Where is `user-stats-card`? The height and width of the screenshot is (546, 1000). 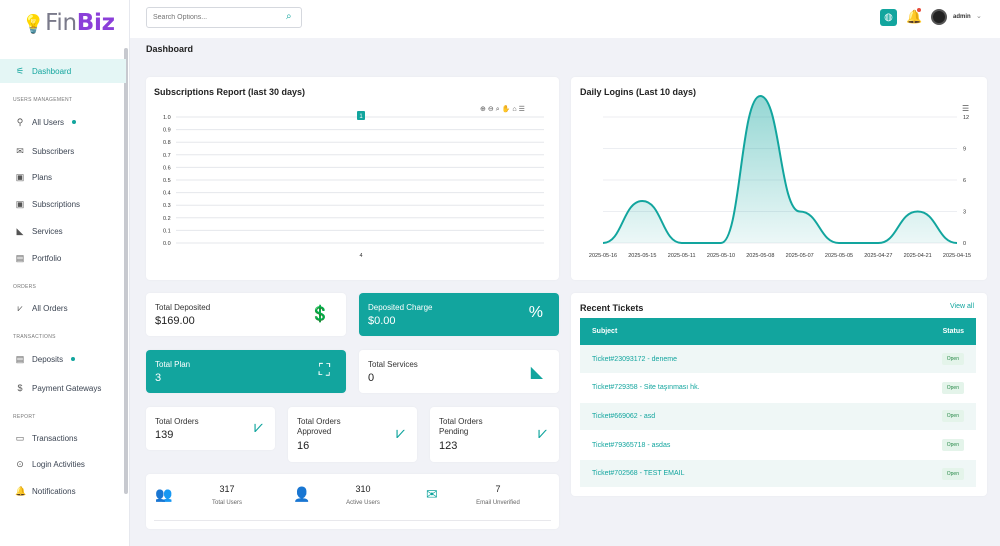 user-stats-card is located at coordinates (352, 501).